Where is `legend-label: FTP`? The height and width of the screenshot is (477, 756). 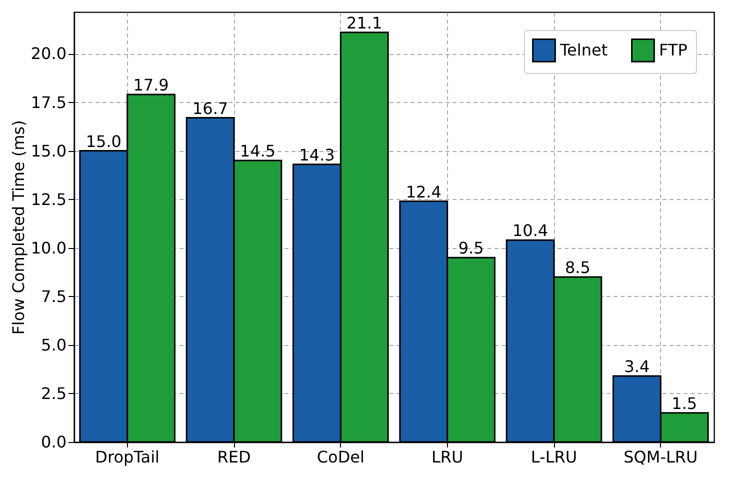
legend-label: FTP is located at coordinates (673, 50).